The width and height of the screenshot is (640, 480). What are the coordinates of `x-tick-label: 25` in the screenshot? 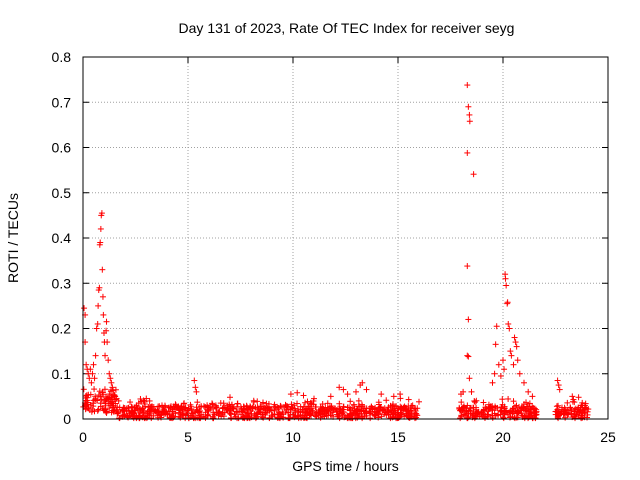 It's located at (608, 437).